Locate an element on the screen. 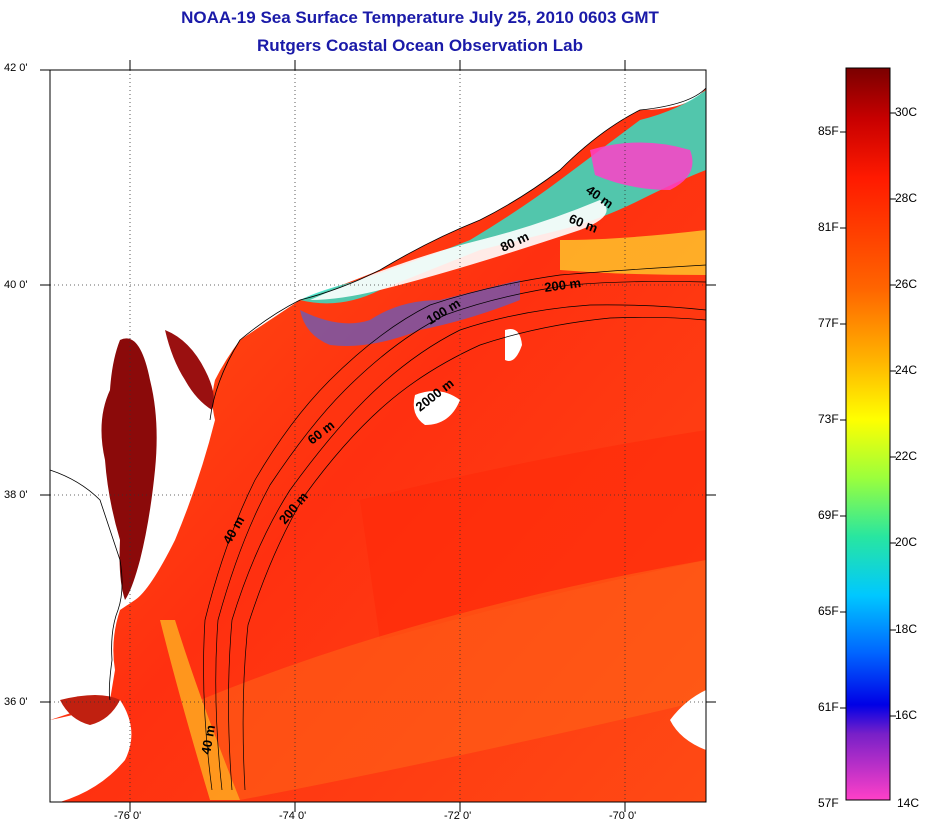 Image resolution: width=928 pixels, height=832 pixels. cbar-f-85: 85F is located at coordinates (828, 131).